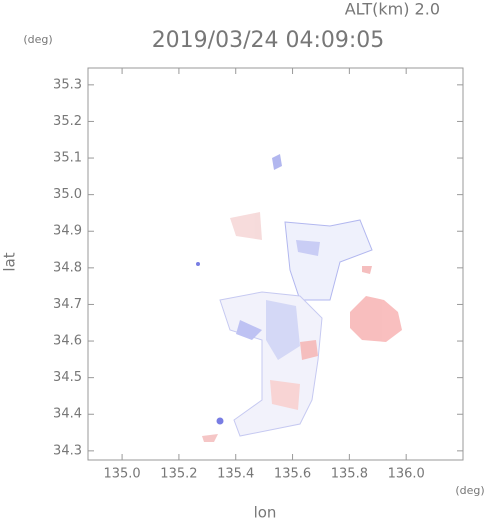 Image resolution: width=491 pixels, height=521 pixels. Describe the element at coordinates (235, 474) in the screenshot. I see `x-tick-label: 135.4` at that location.